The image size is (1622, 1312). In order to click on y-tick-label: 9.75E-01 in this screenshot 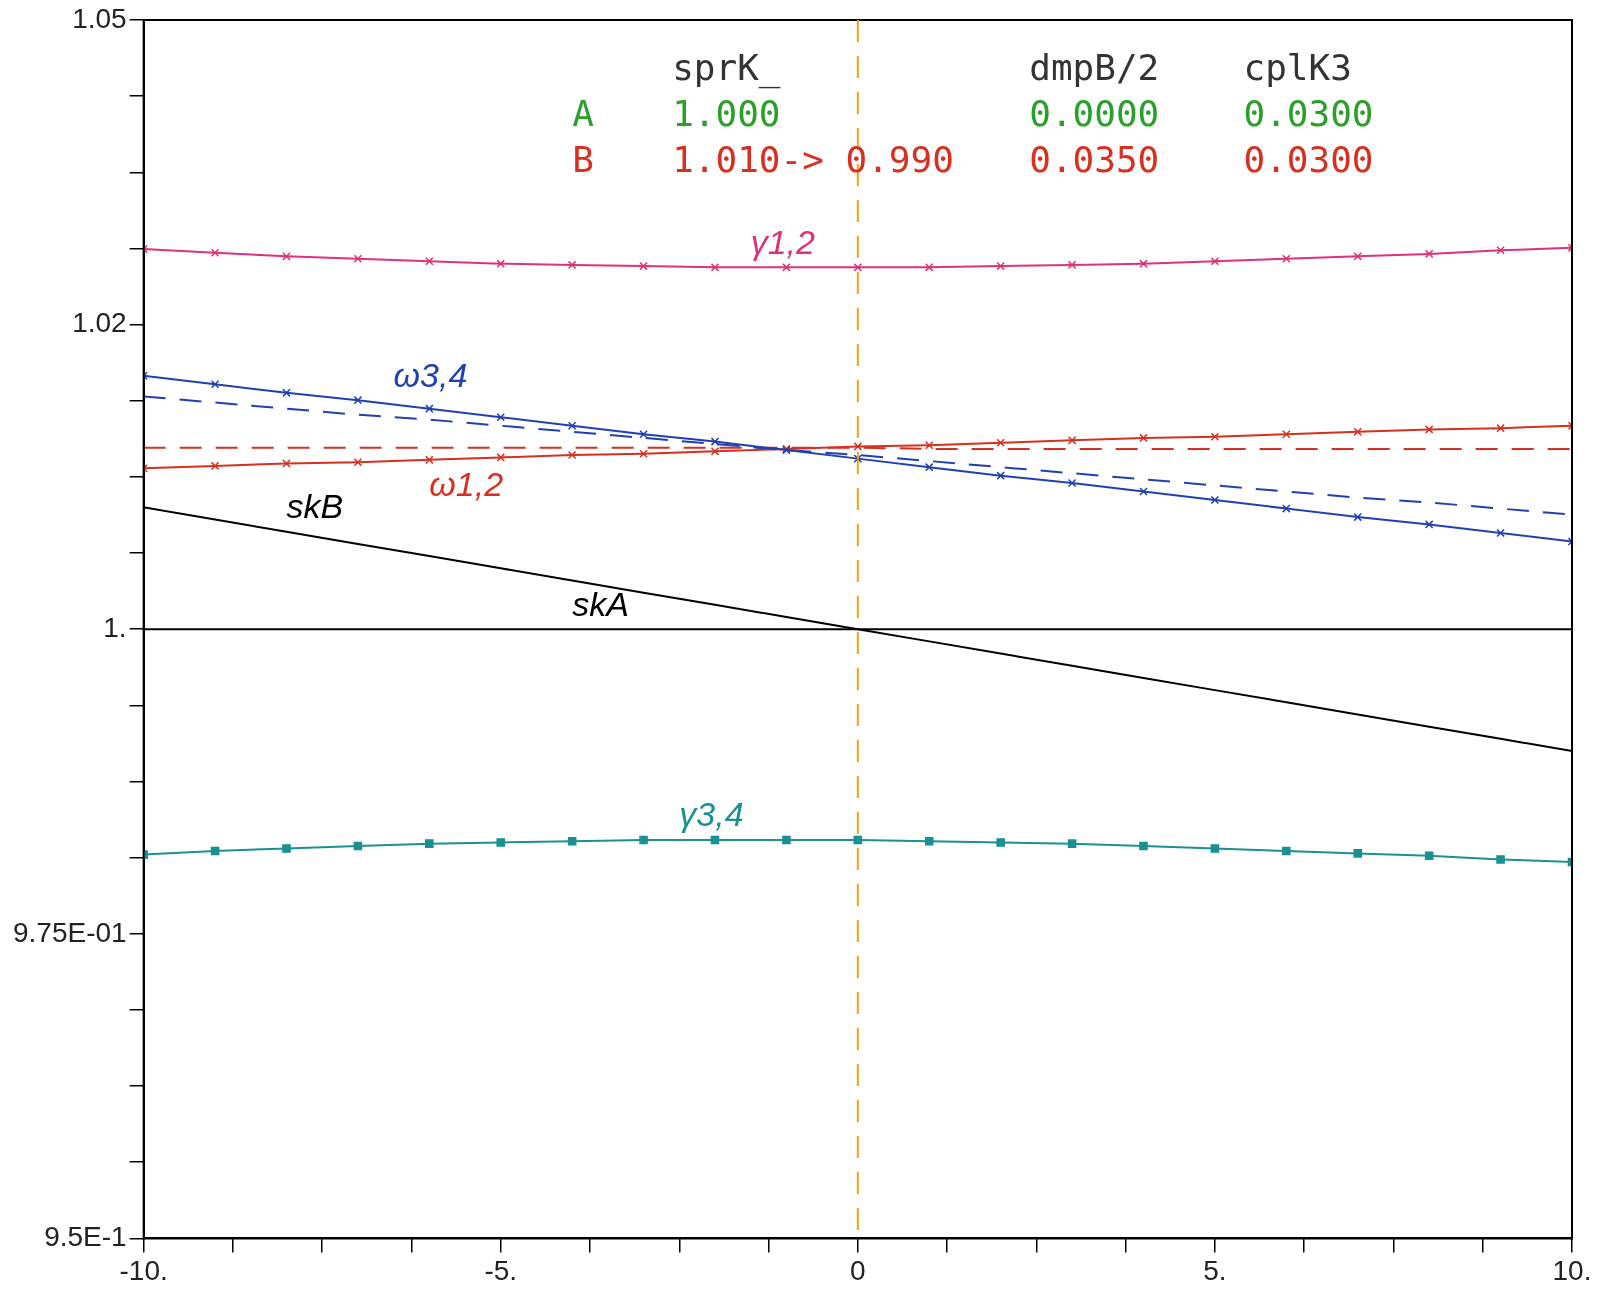, I will do `click(70, 932)`.